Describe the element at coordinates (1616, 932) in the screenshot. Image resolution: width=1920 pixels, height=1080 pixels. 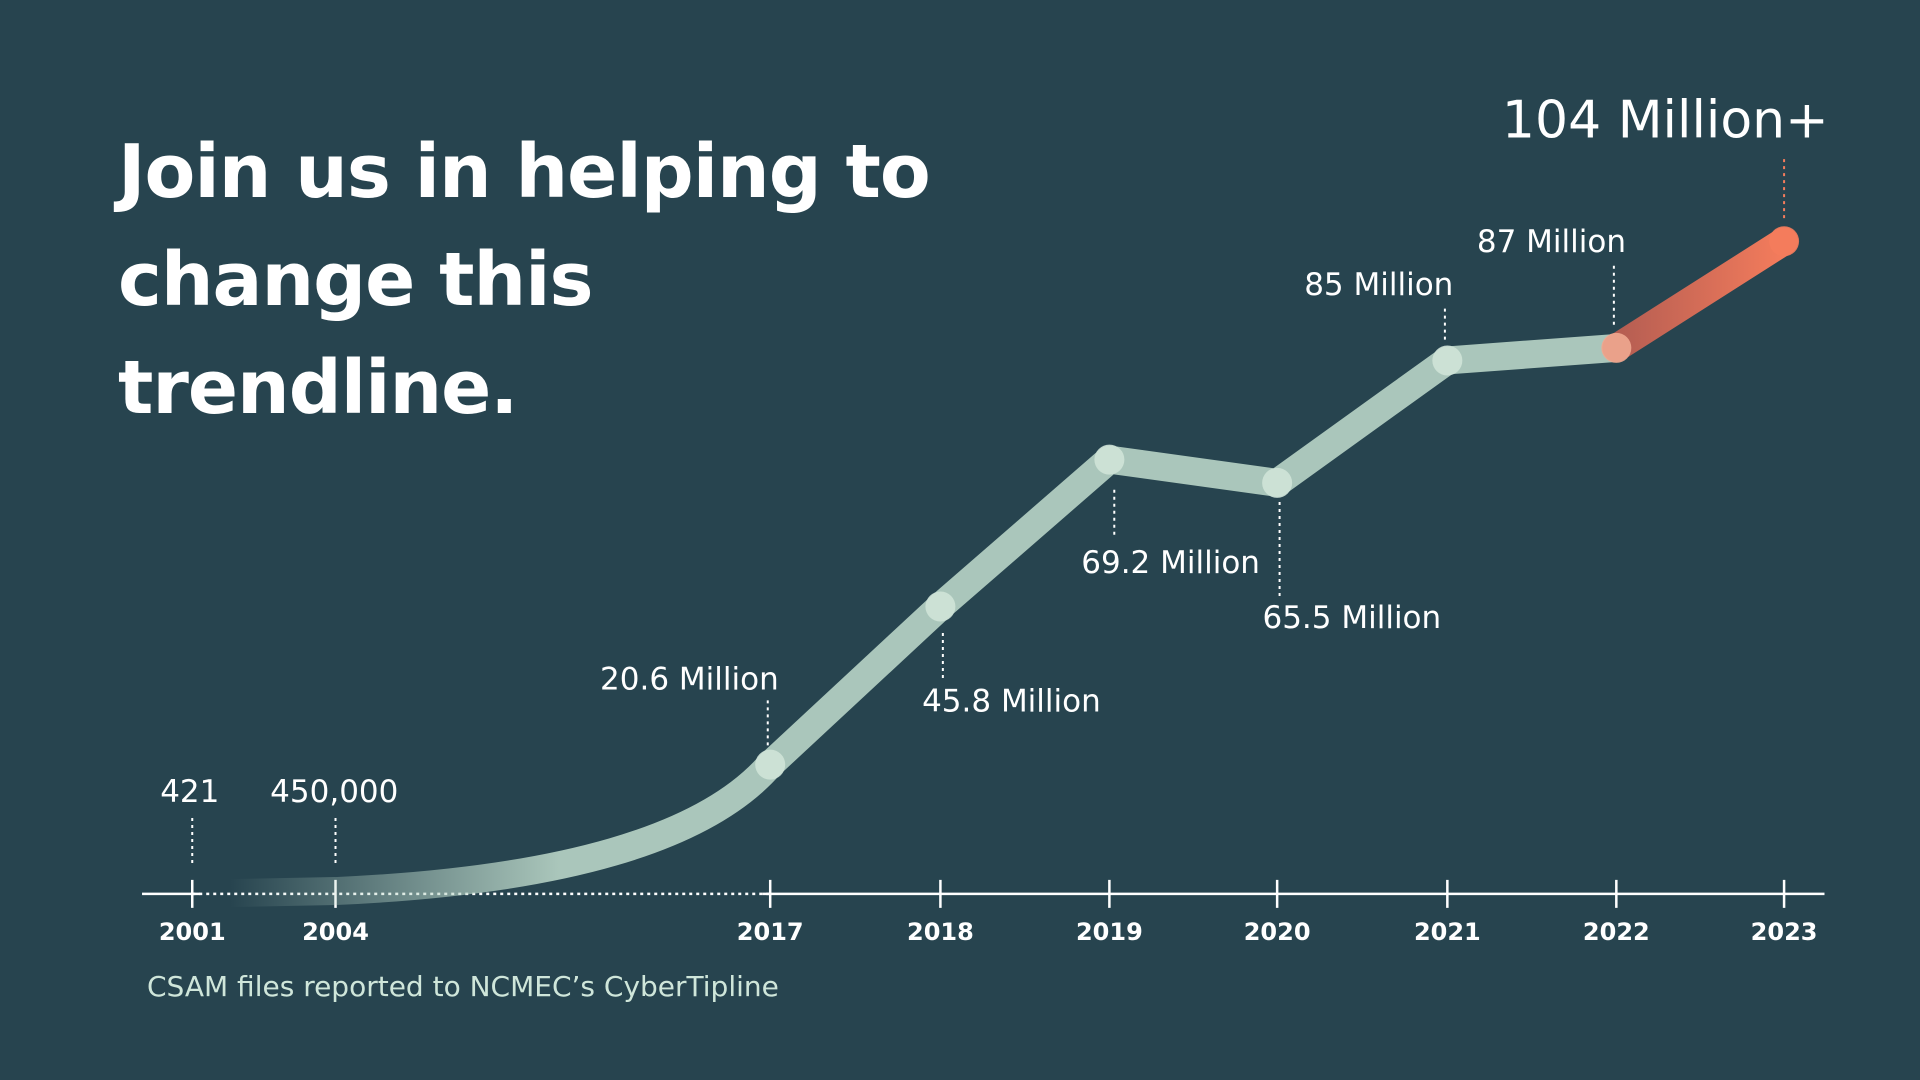
I see `x-tick-label: 2022` at that location.